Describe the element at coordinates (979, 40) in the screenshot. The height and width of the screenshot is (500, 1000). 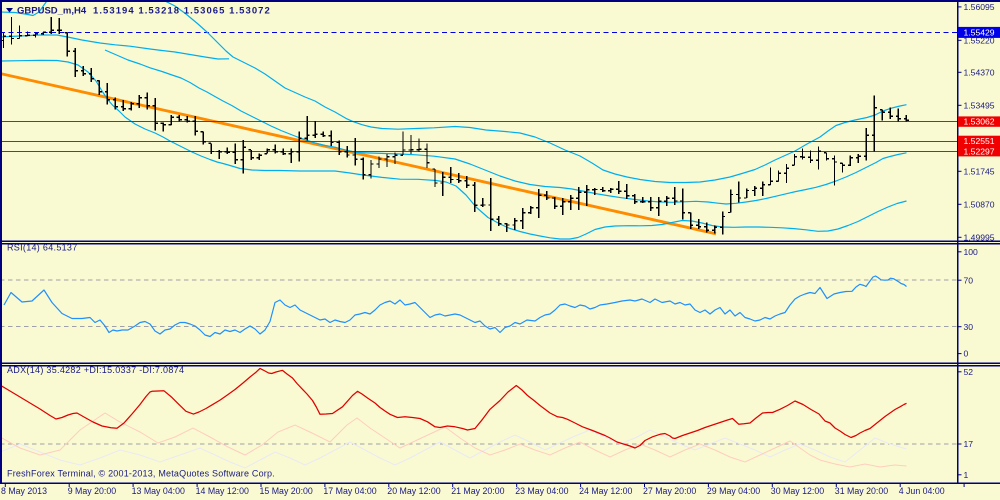
I see `svg-text: 1.55220` at that location.